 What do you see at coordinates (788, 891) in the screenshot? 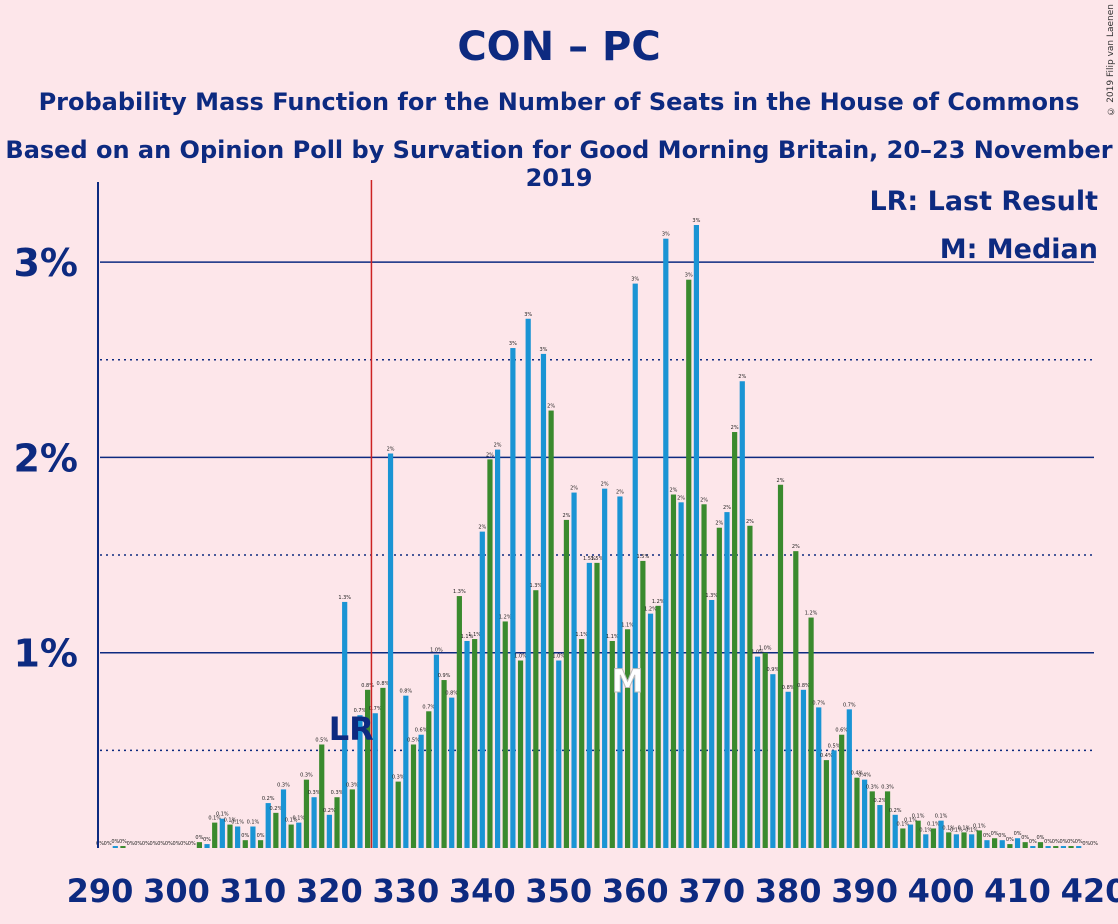
I see `x-tick-label: 380` at bounding box center [788, 891].